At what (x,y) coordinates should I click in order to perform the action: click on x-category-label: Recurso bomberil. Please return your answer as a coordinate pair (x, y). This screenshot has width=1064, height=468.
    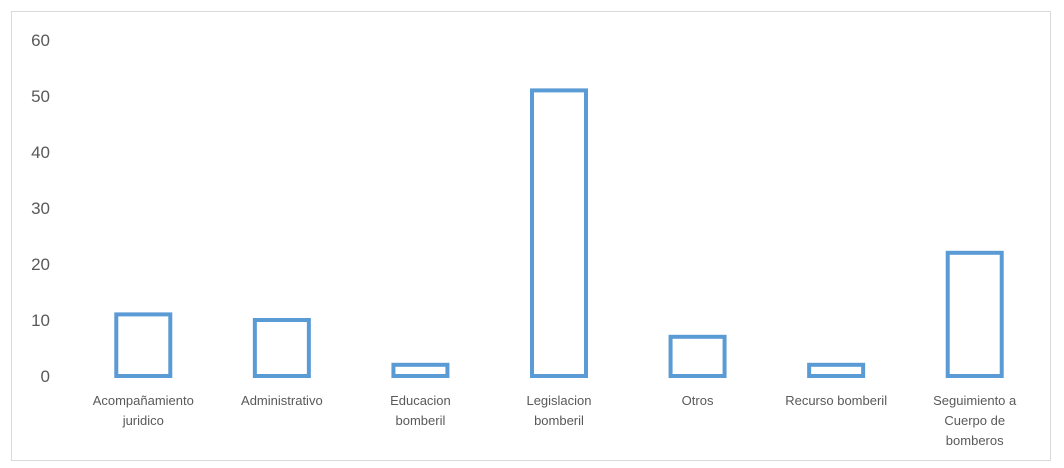
    Looking at the image, I should click on (836, 400).